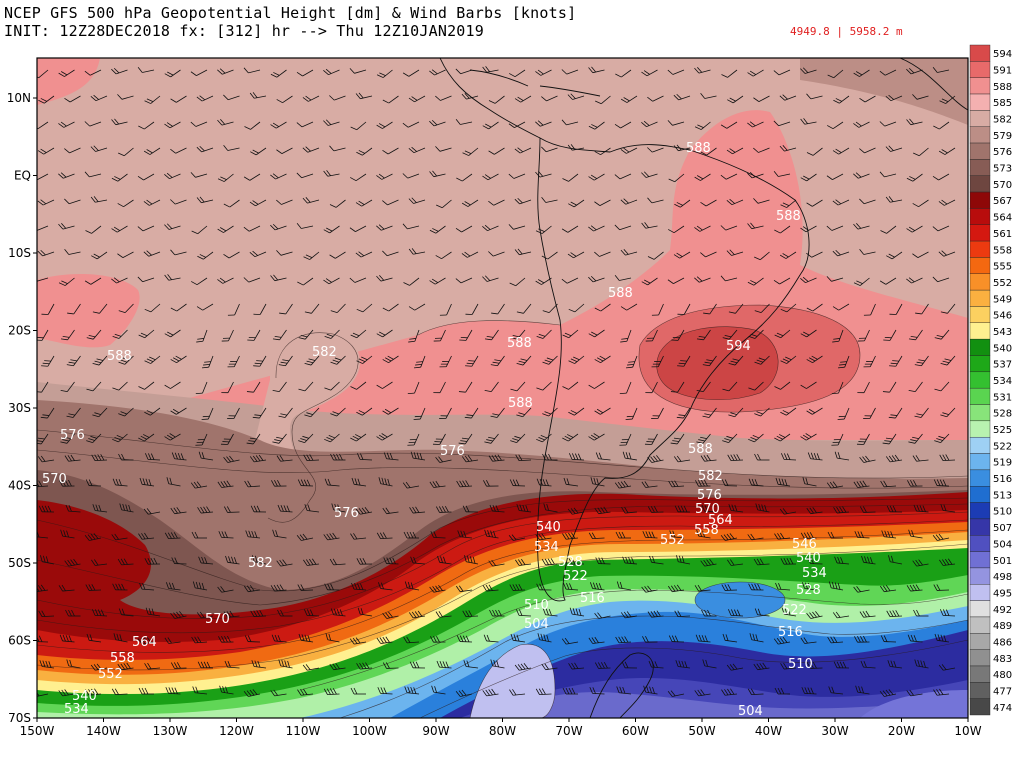 The height and width of the screenshot is (768, 1024). Describe the element at coordinates (1002, 397) in the screenshot. I see `colorbar-label: 531` at that location.